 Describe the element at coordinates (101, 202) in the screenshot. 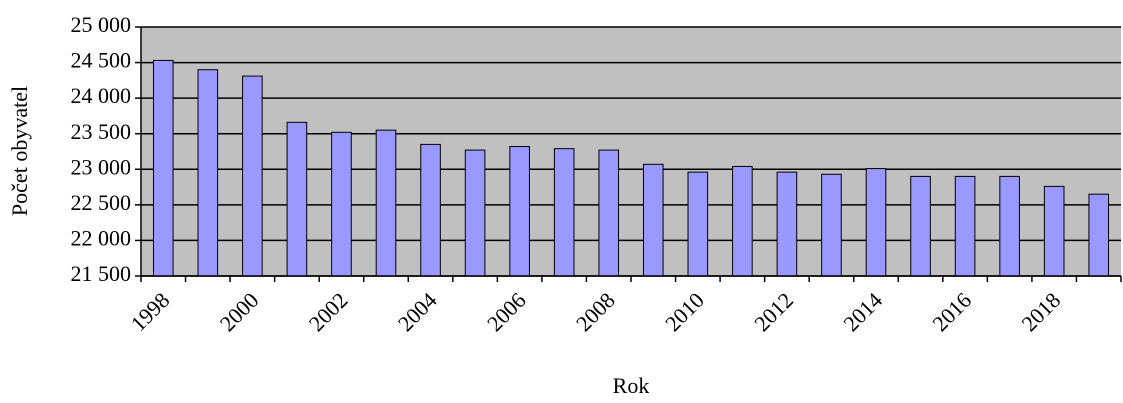

I see `y-tick-label: 22 500` at that location.